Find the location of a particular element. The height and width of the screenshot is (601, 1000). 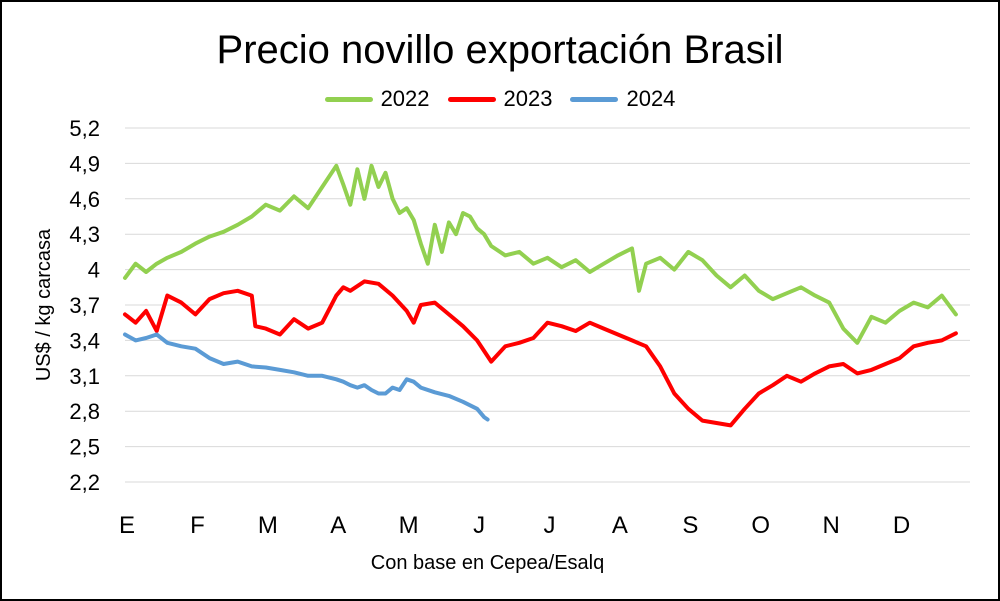

x-tick-label: E is located at coordinates (127, 525).